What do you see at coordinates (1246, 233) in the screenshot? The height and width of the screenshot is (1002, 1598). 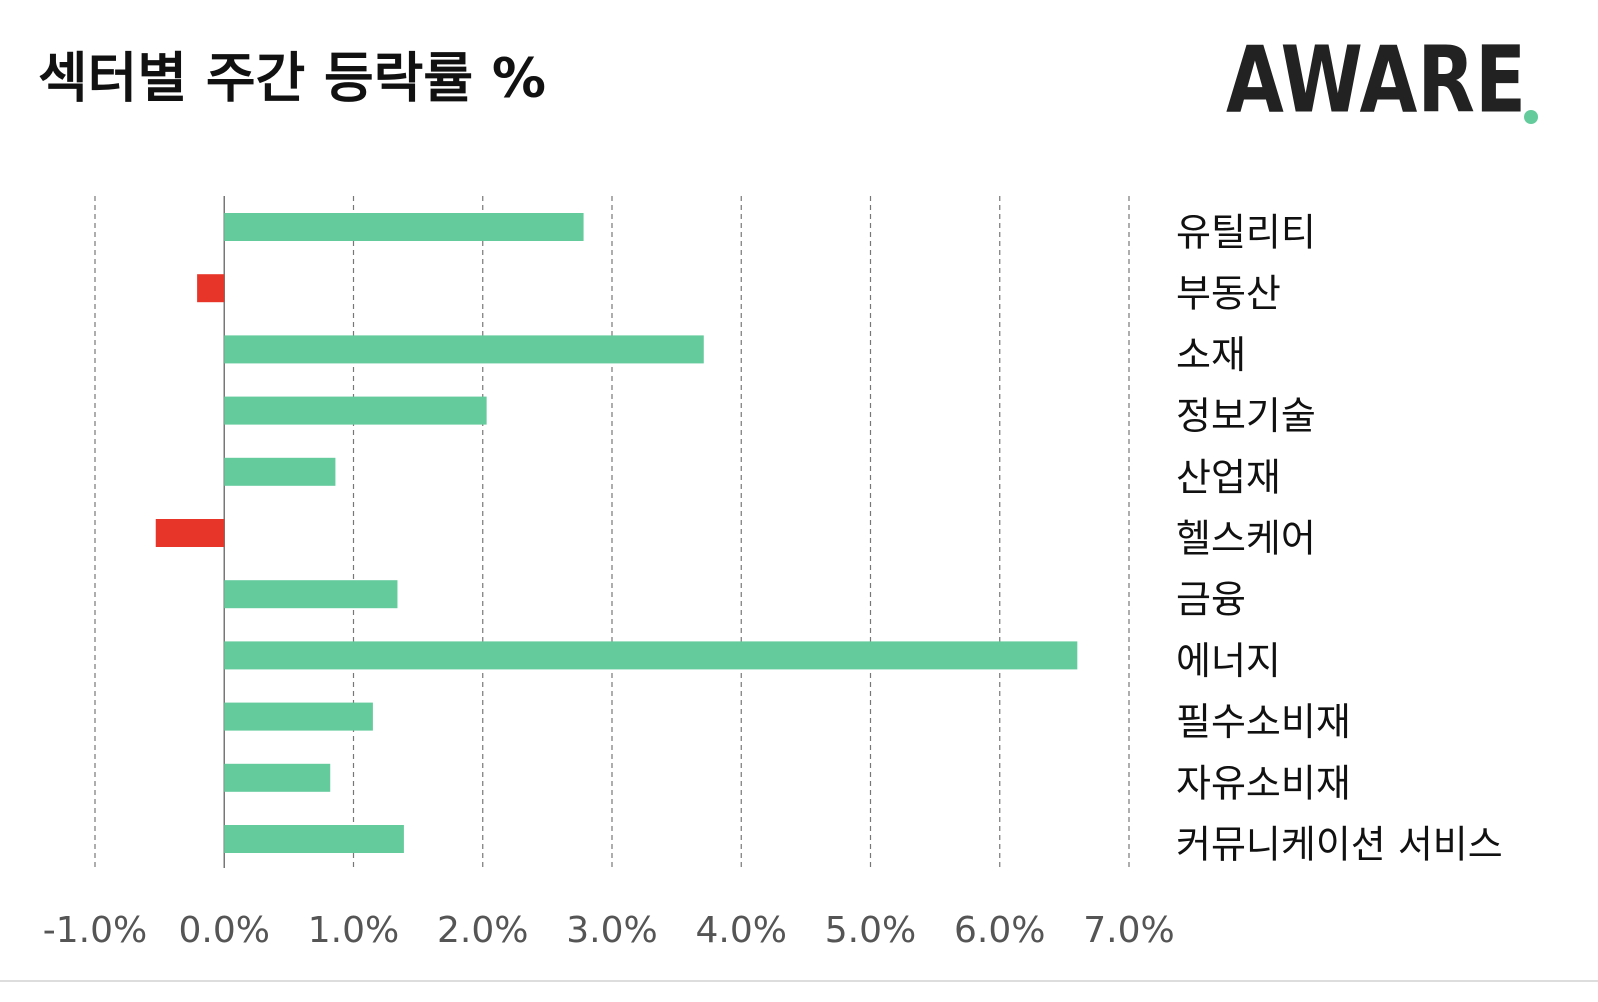 I see `category-label: 유틸리티` at bounding box center [1246, 233].